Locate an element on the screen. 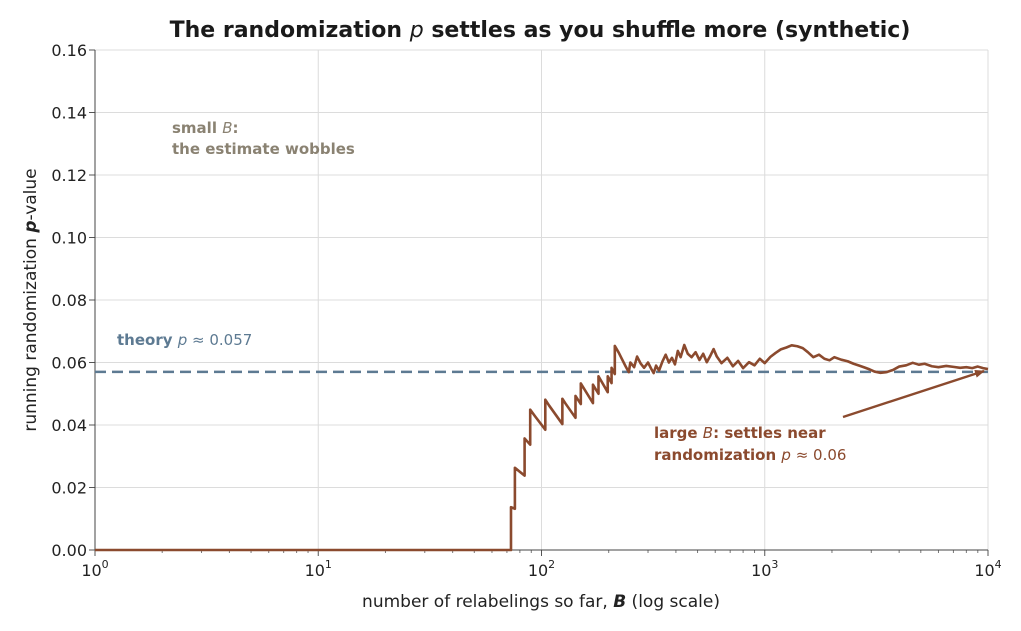  large-b-arrow is located at coordinates (913, 394).